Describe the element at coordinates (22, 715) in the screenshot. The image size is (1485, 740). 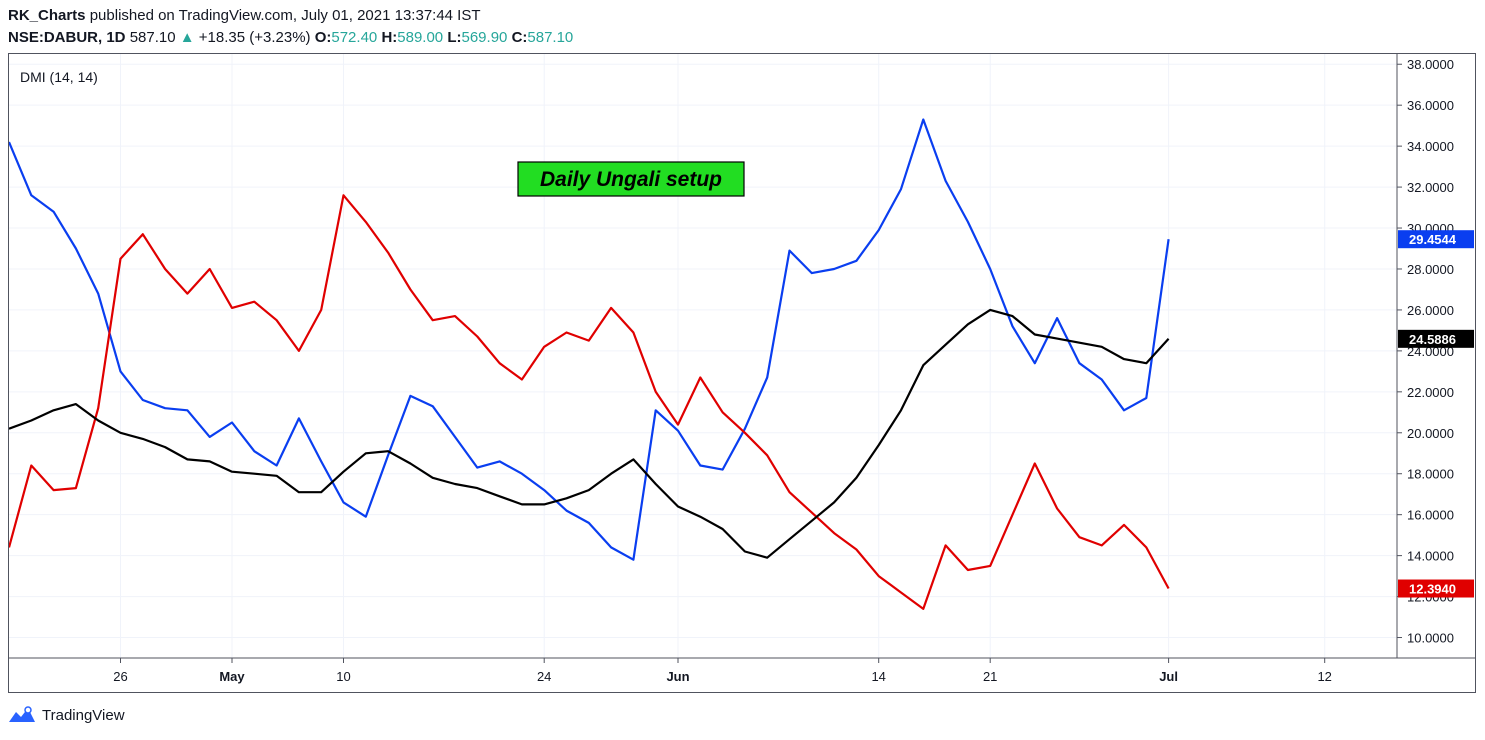
I see `tradingview-logo-icon` at that location.